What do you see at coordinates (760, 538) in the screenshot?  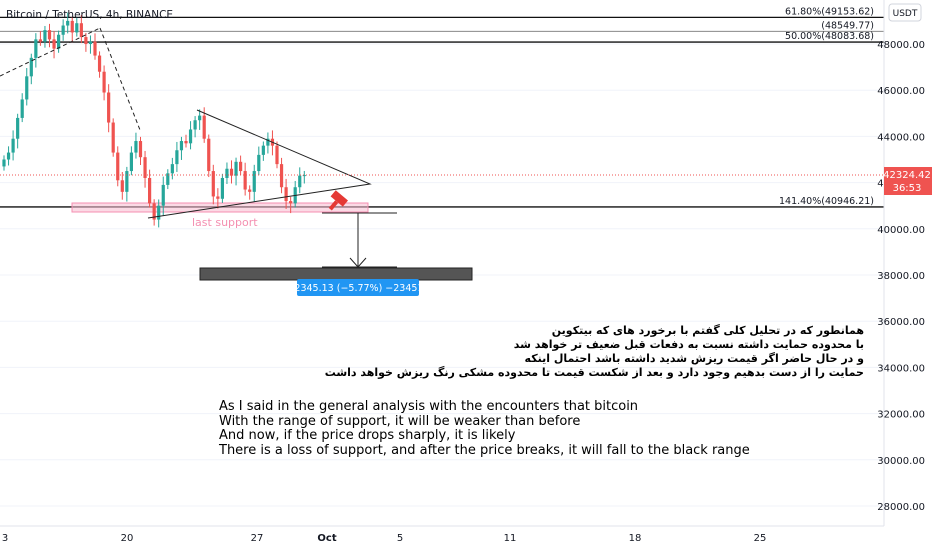 I see `time-tick-label: 25` at bounding box center [760, 538].